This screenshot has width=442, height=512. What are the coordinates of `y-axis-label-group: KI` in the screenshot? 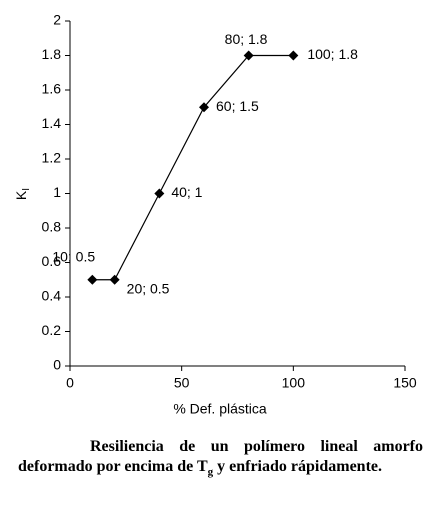 It's located at (22, 194).